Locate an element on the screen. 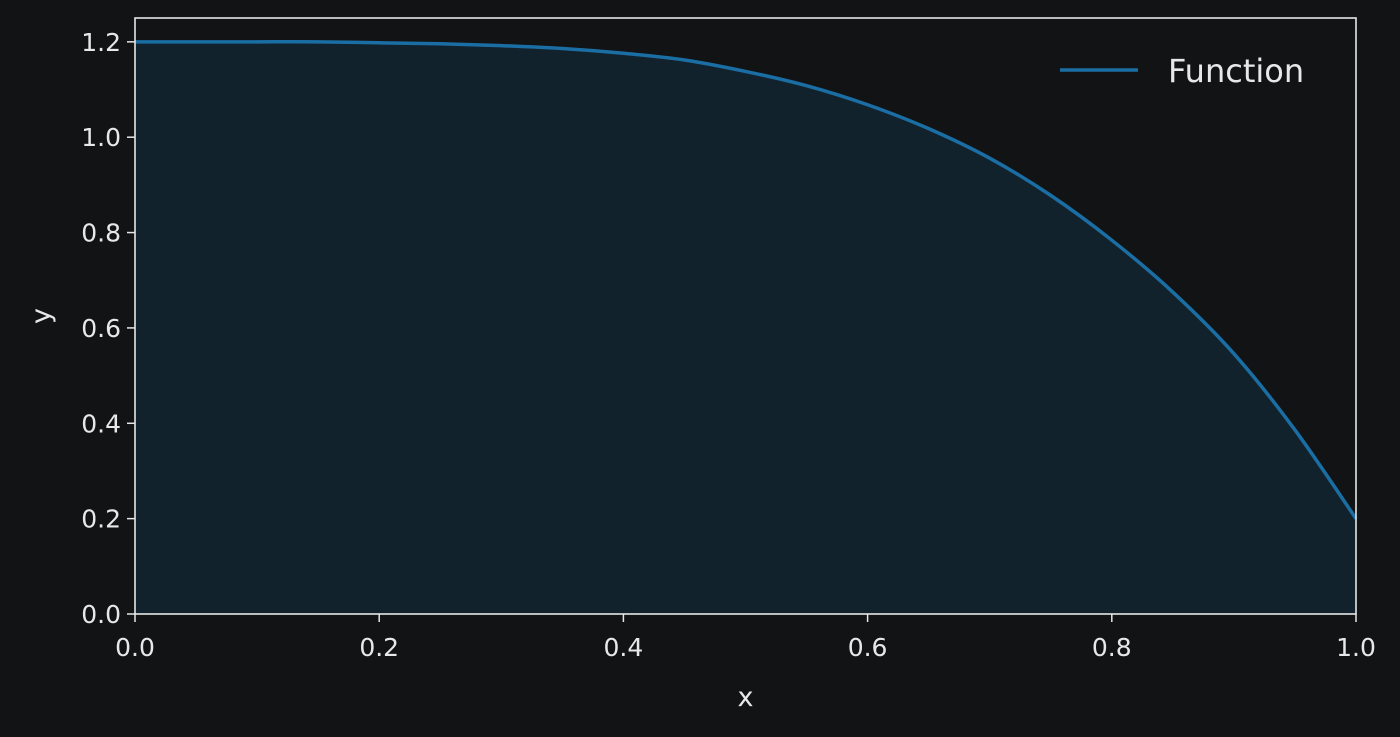 The height and width of the screenshot is (737, 1400). x-tick-label: 0.6 is located at coordinates (868, 647).